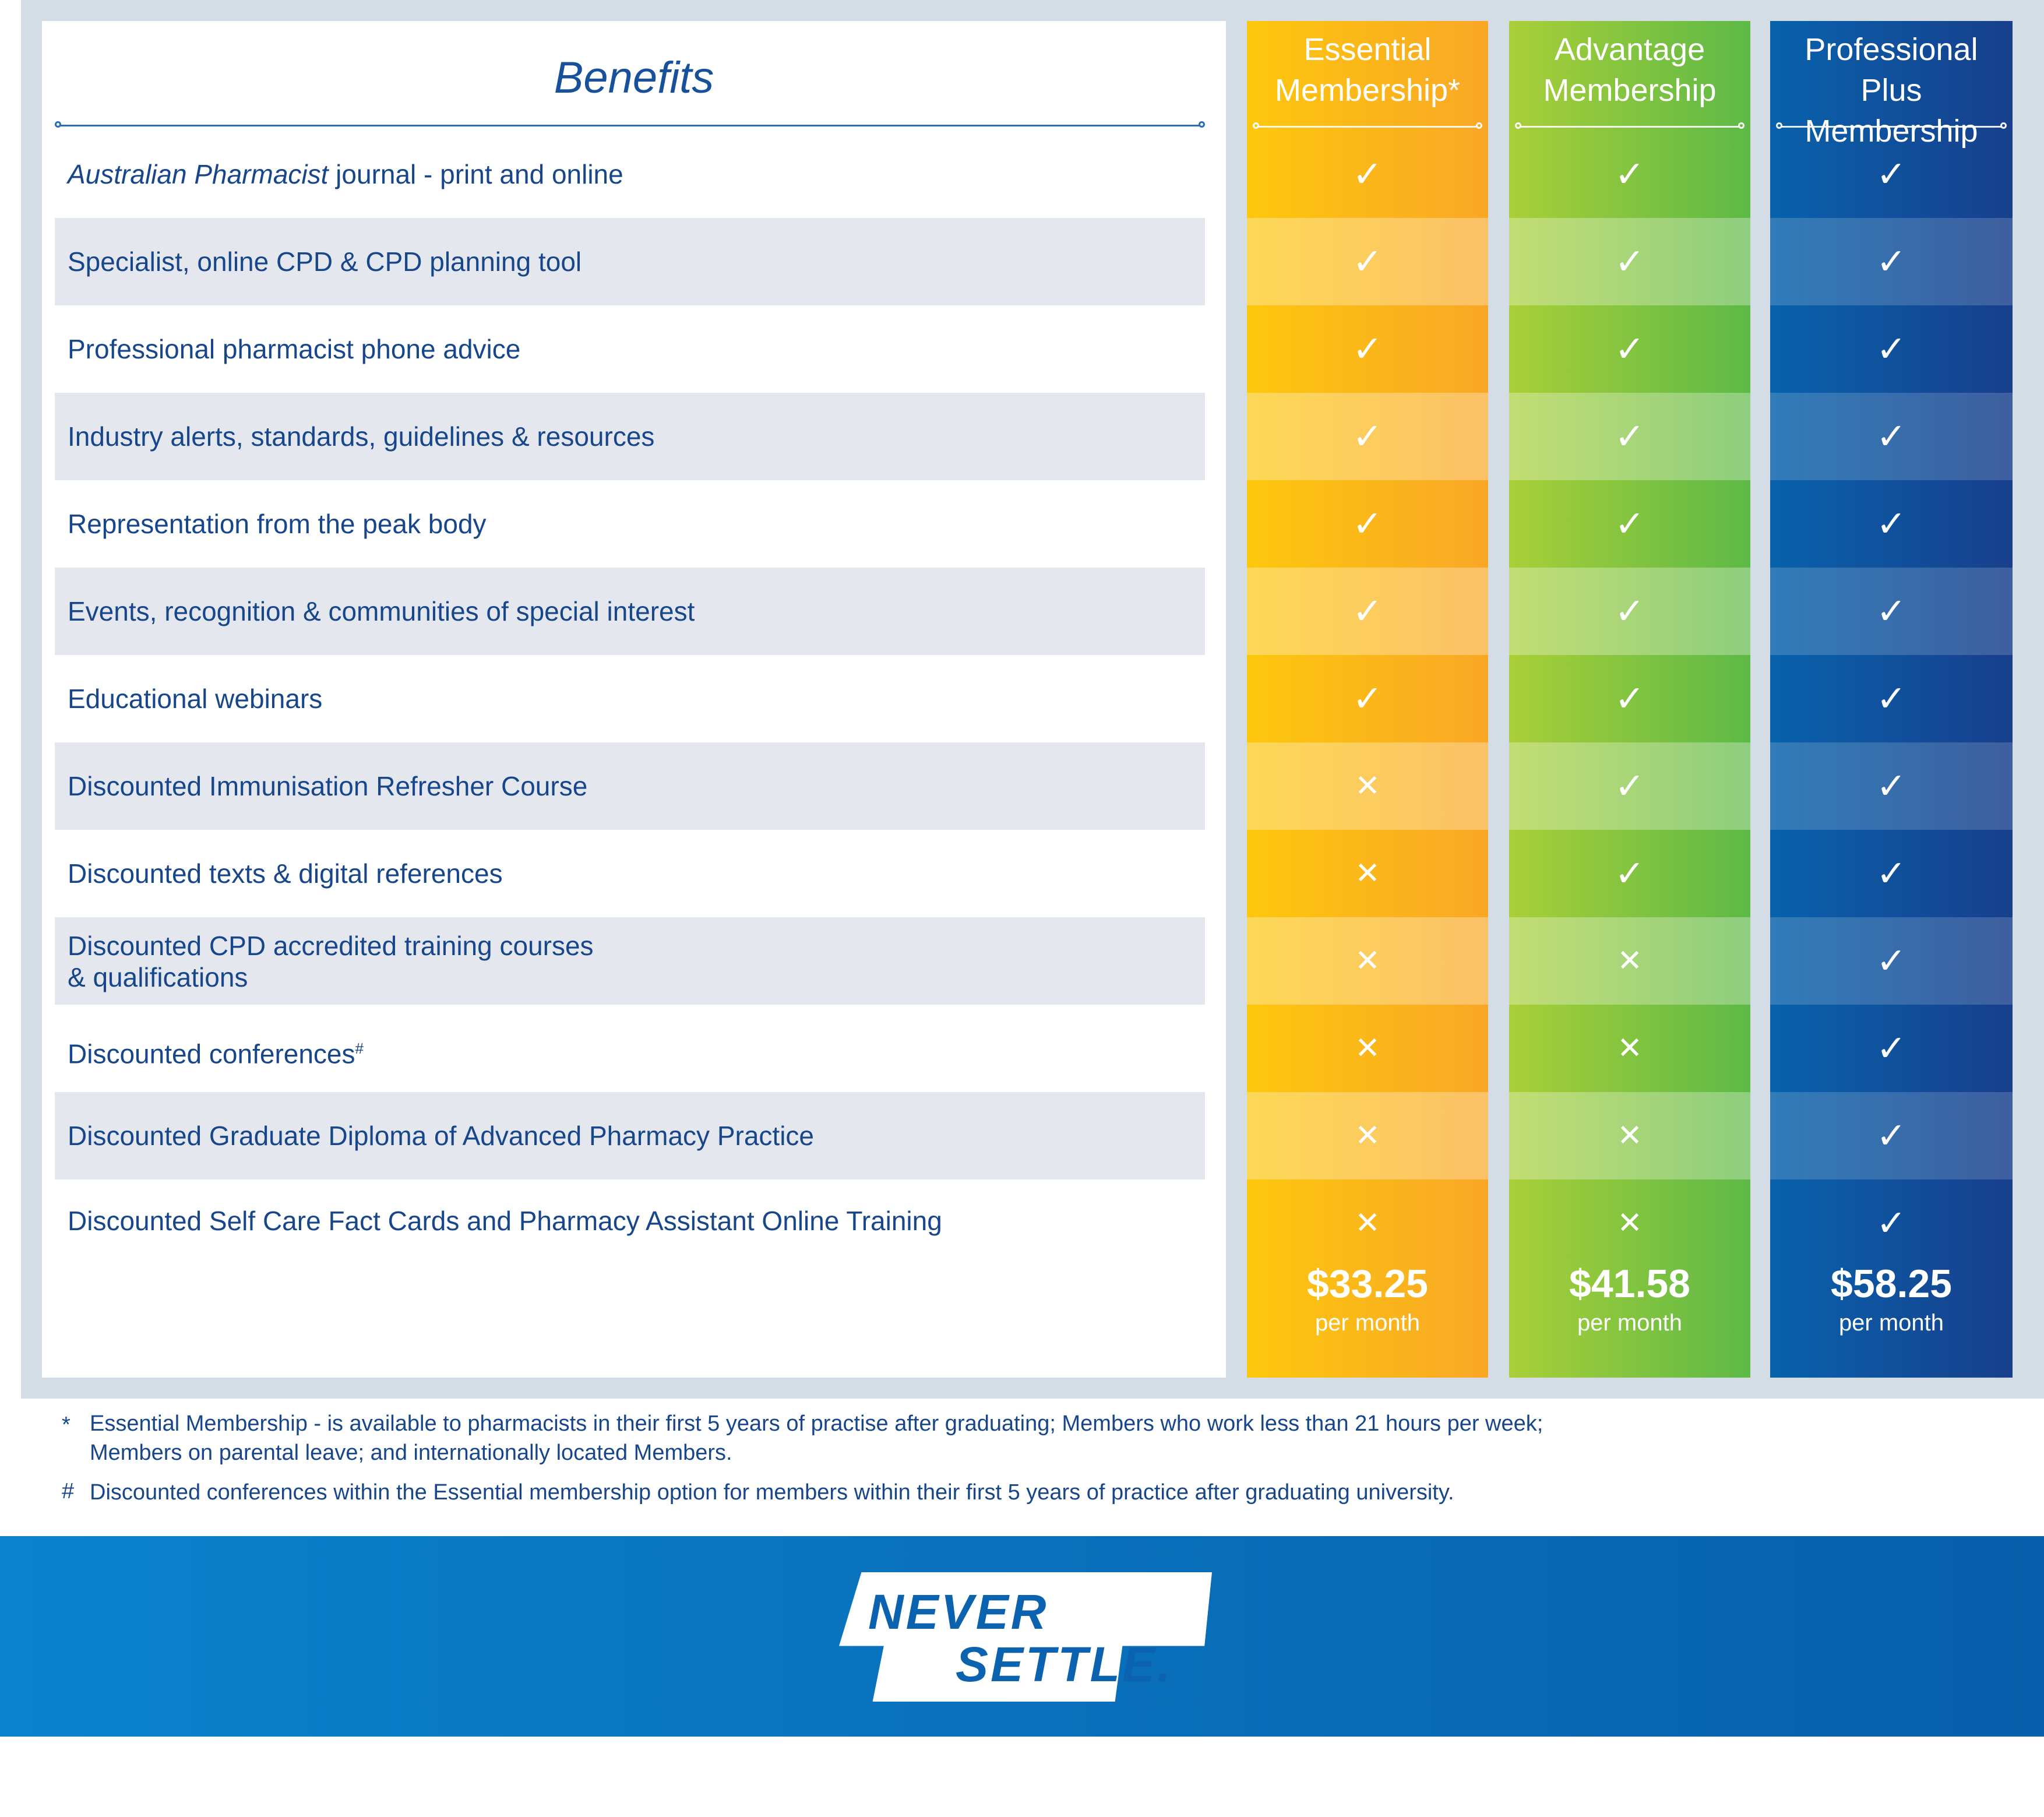  What do you see at coordinates (621, 349) in the screenshot?
I see `benefit-label: Professional pharmacist phone advice` at bounding box center [621, 349].